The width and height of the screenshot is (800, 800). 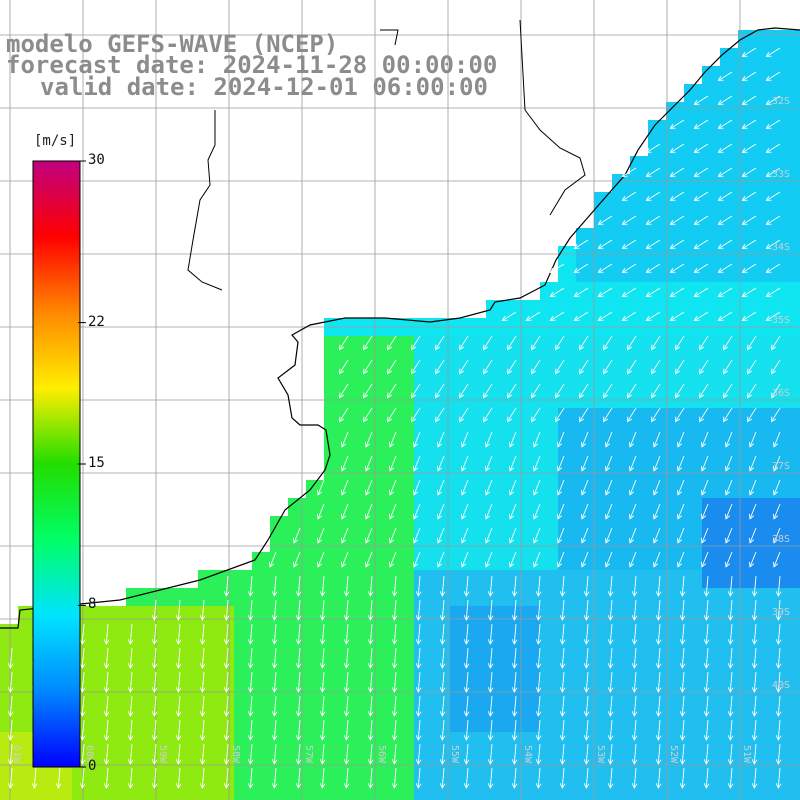 I want to click on colorbar-tickmarks, so click(x=82, y=464).